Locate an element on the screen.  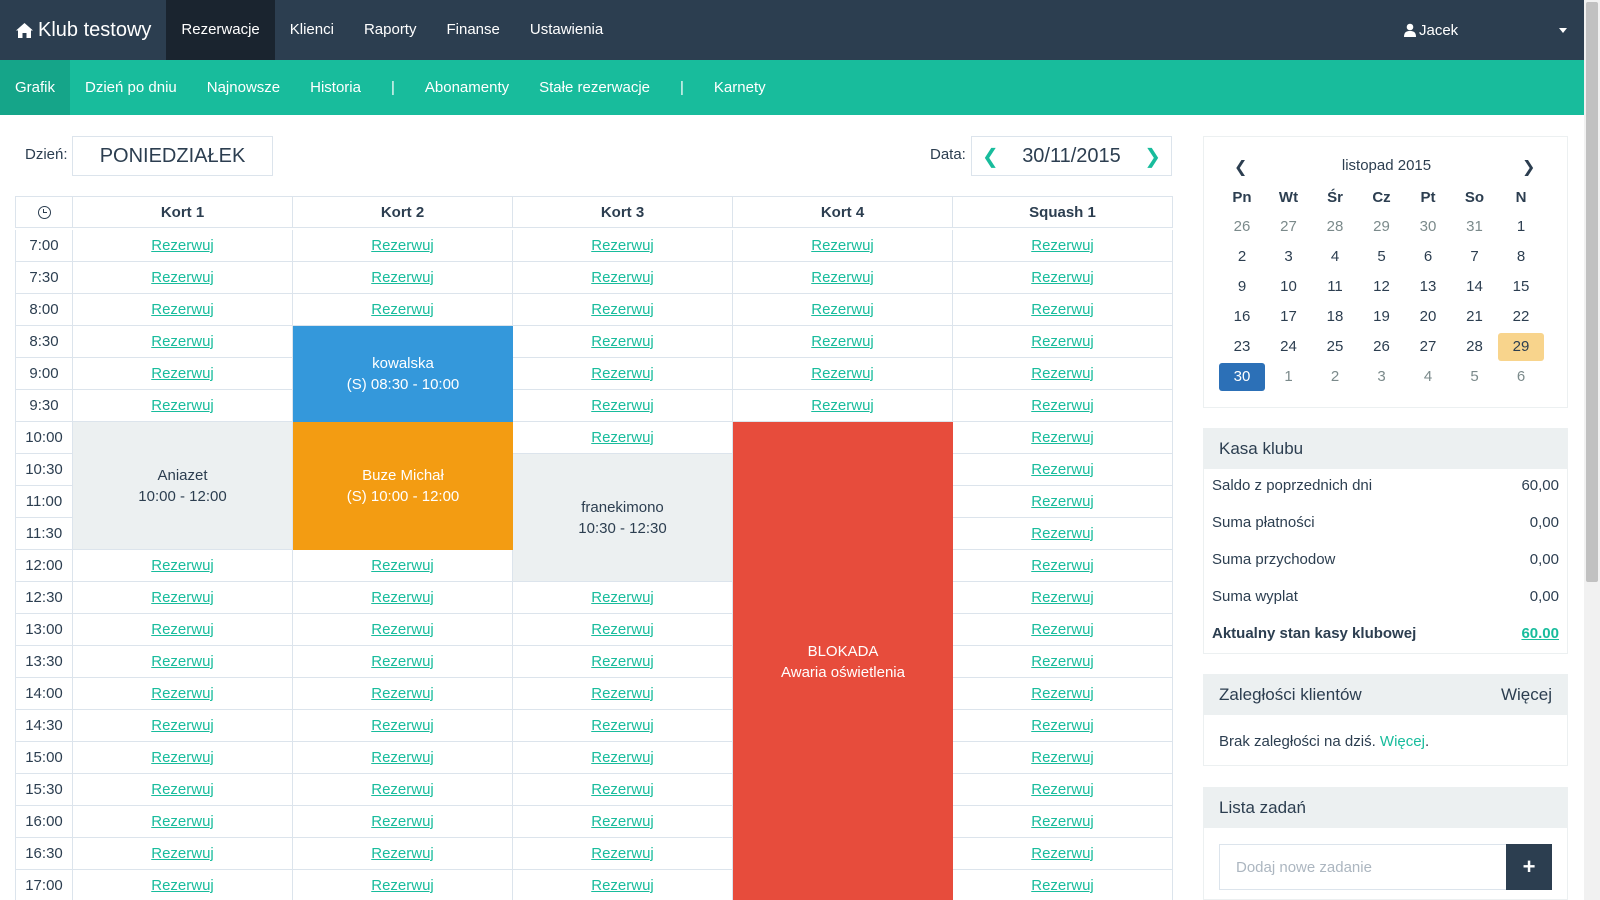
calendar-prev-month-icon: ❮ is located at coordinates (1241, 167).